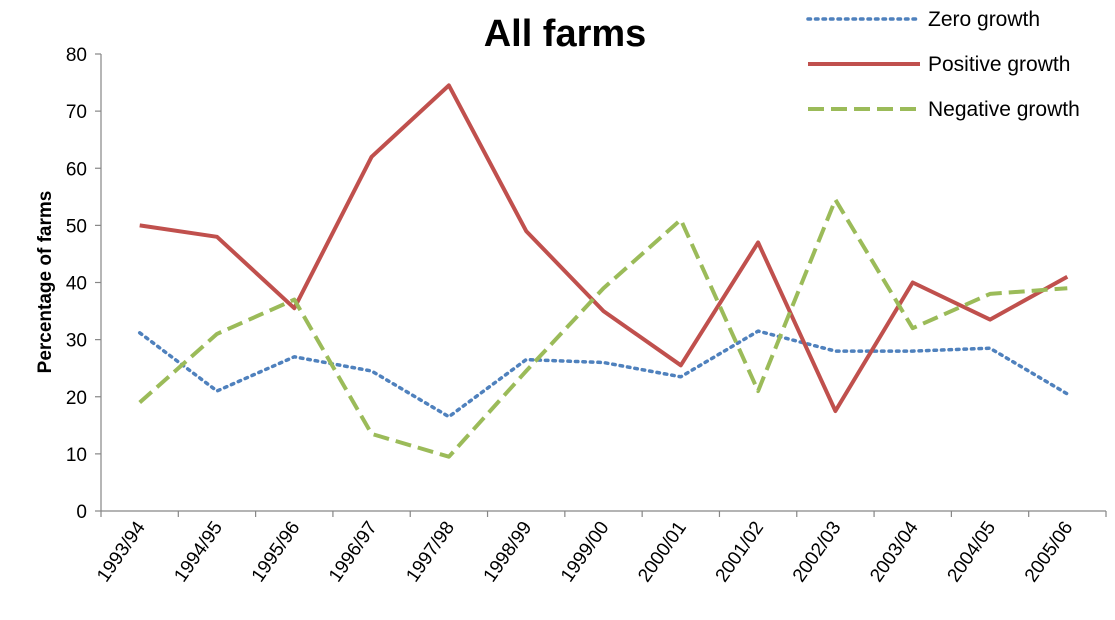  Describe the element at coordinates (1049, 552) in the screenshot. I see `x-category-label: 2005/06` at that location.